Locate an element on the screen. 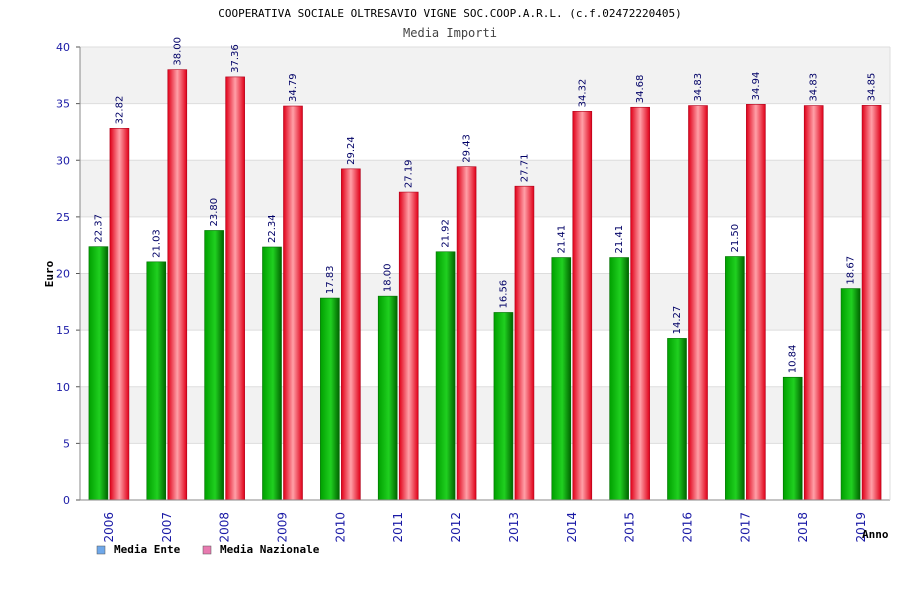 Image resolution: width=900 pixels, height=600 pixels. legend-label-media-nazionale: Media Nazionale is located at coordinates (270, 549).